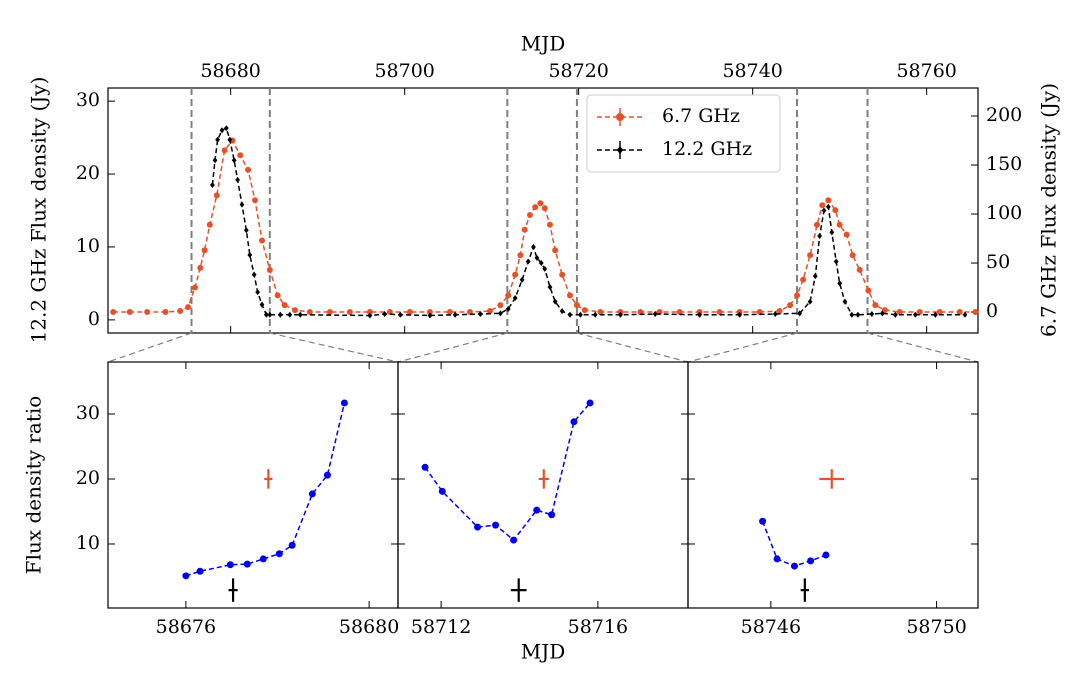 This screenshot has width=1083, height=680. I want to click on y-tick-label: 10, so click(88, 543).